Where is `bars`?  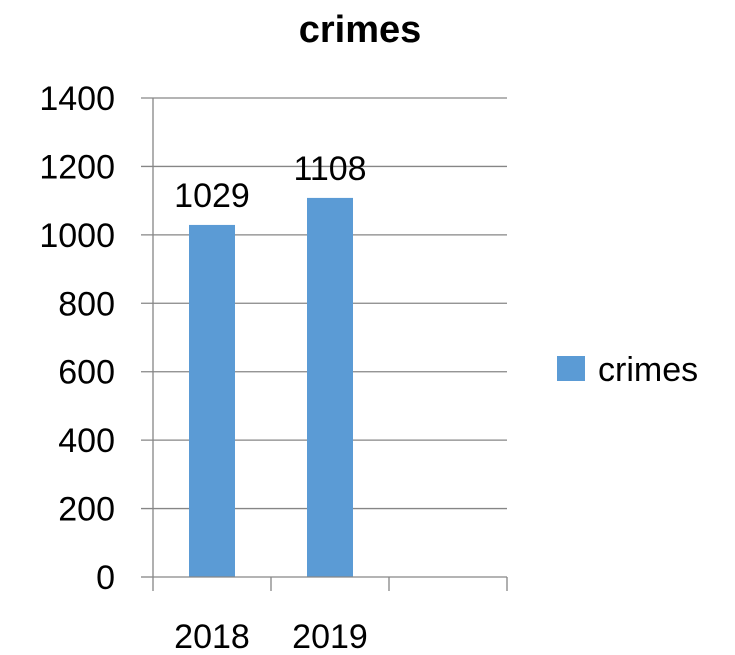
bars is located at coordinates (271, 387).